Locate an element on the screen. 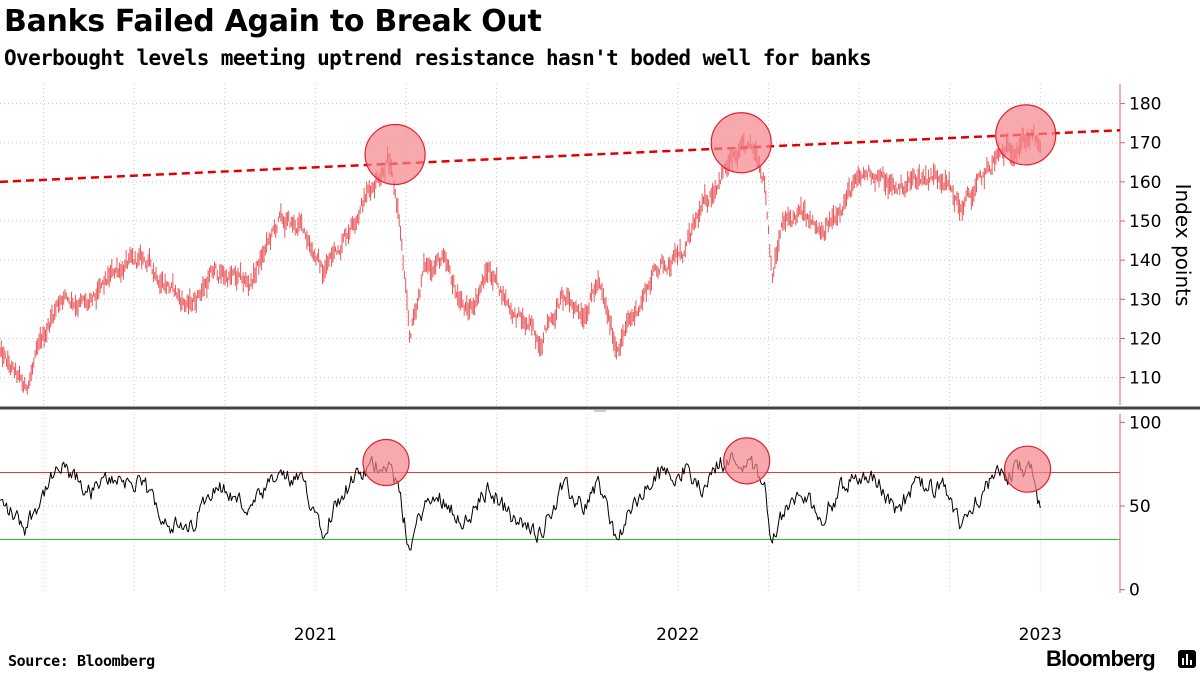  resistance-trendline is located at coordinates (560, 156).